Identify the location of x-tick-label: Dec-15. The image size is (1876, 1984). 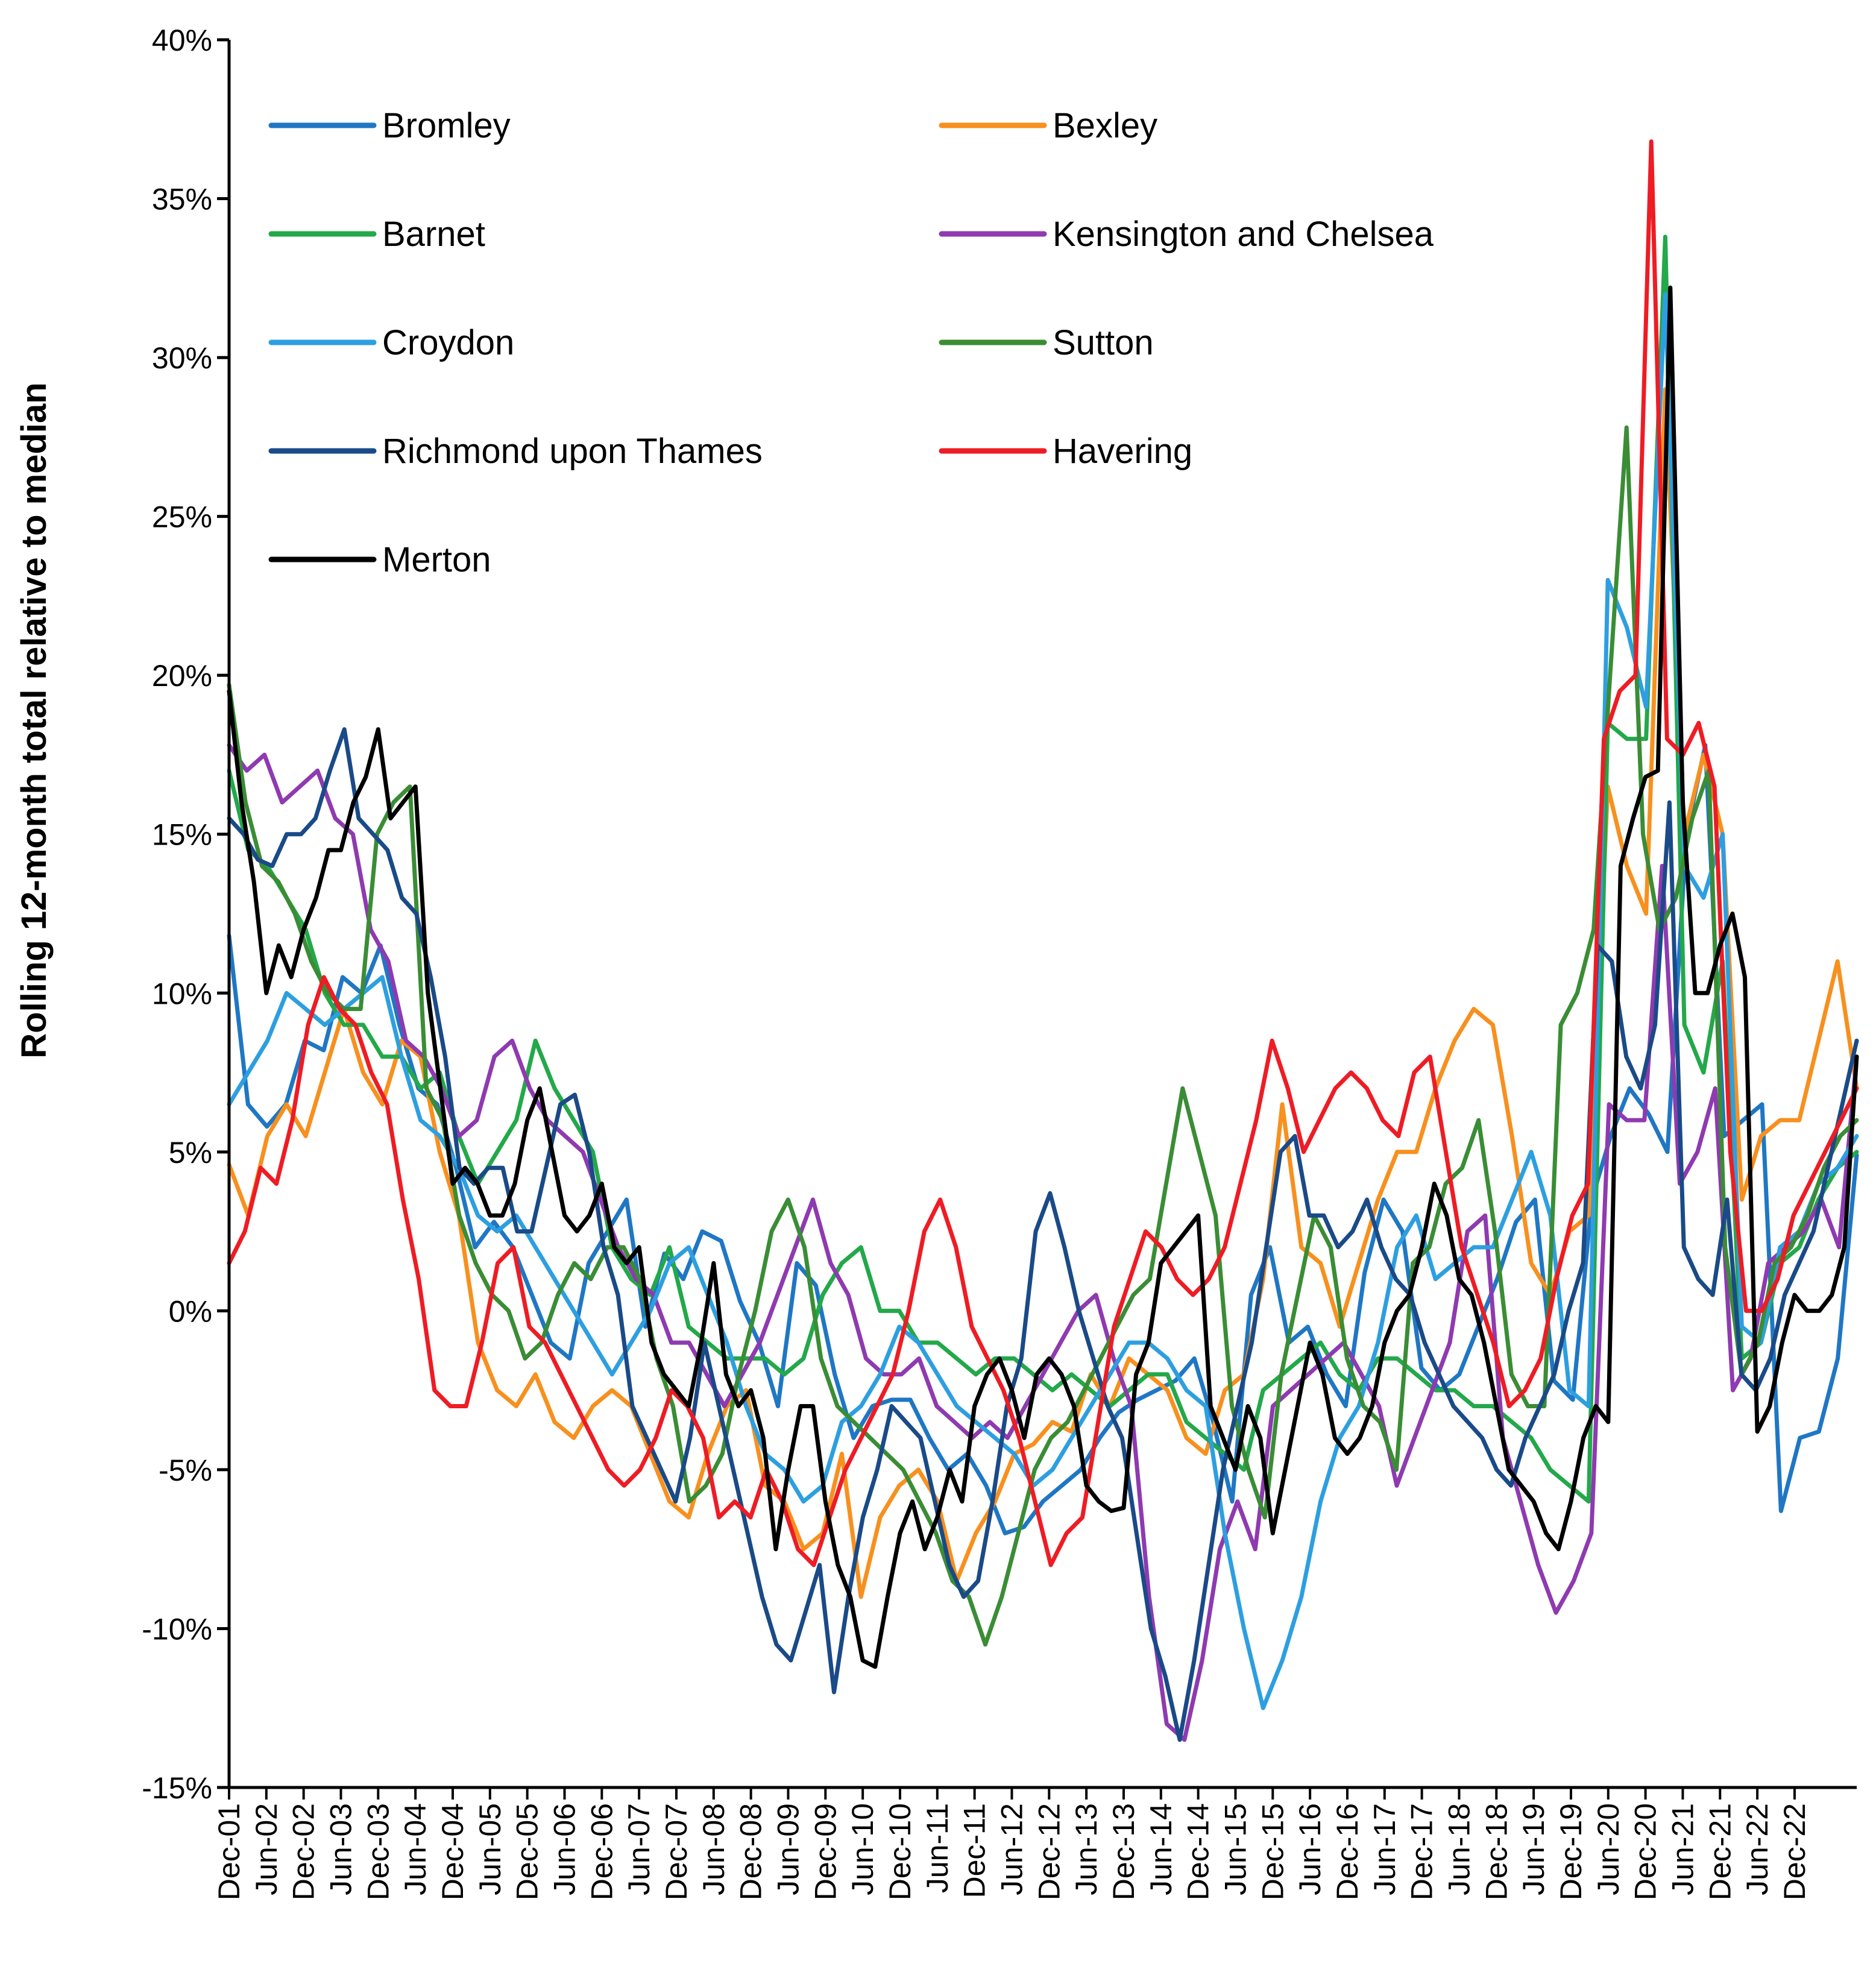
(1272, 1851).